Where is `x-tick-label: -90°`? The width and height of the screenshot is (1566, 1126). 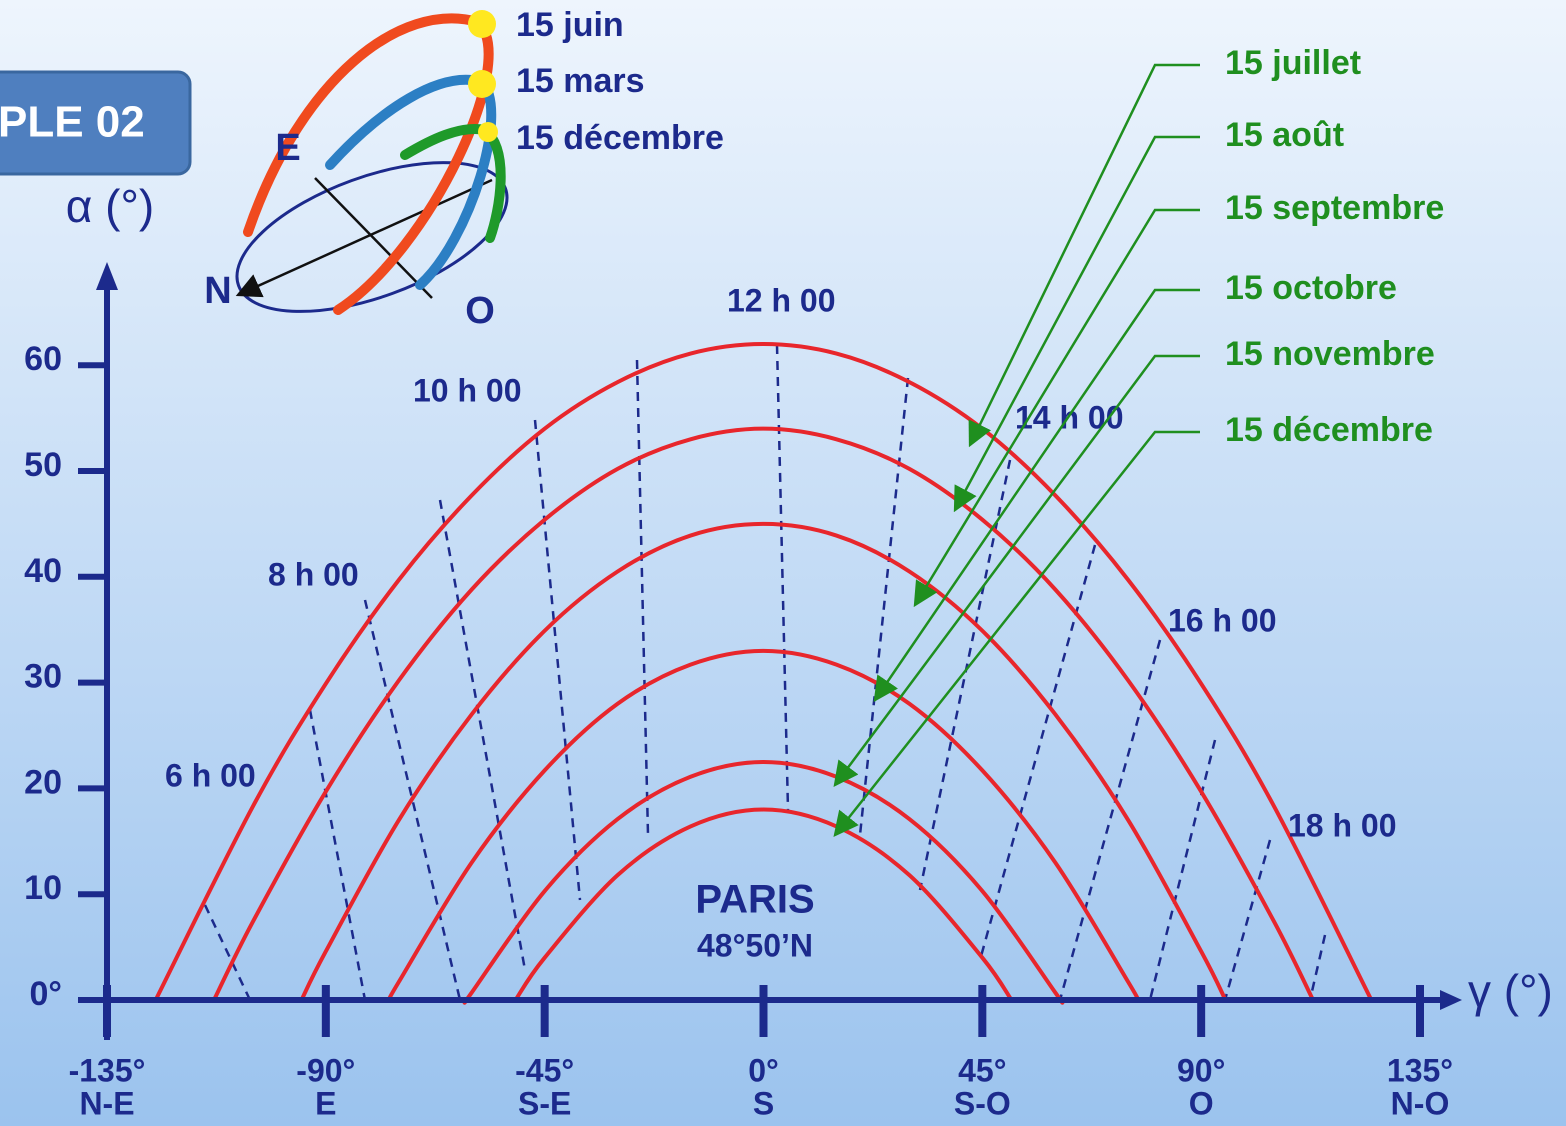 x-tick-label: -90° is located at coordinates (325, 1070).